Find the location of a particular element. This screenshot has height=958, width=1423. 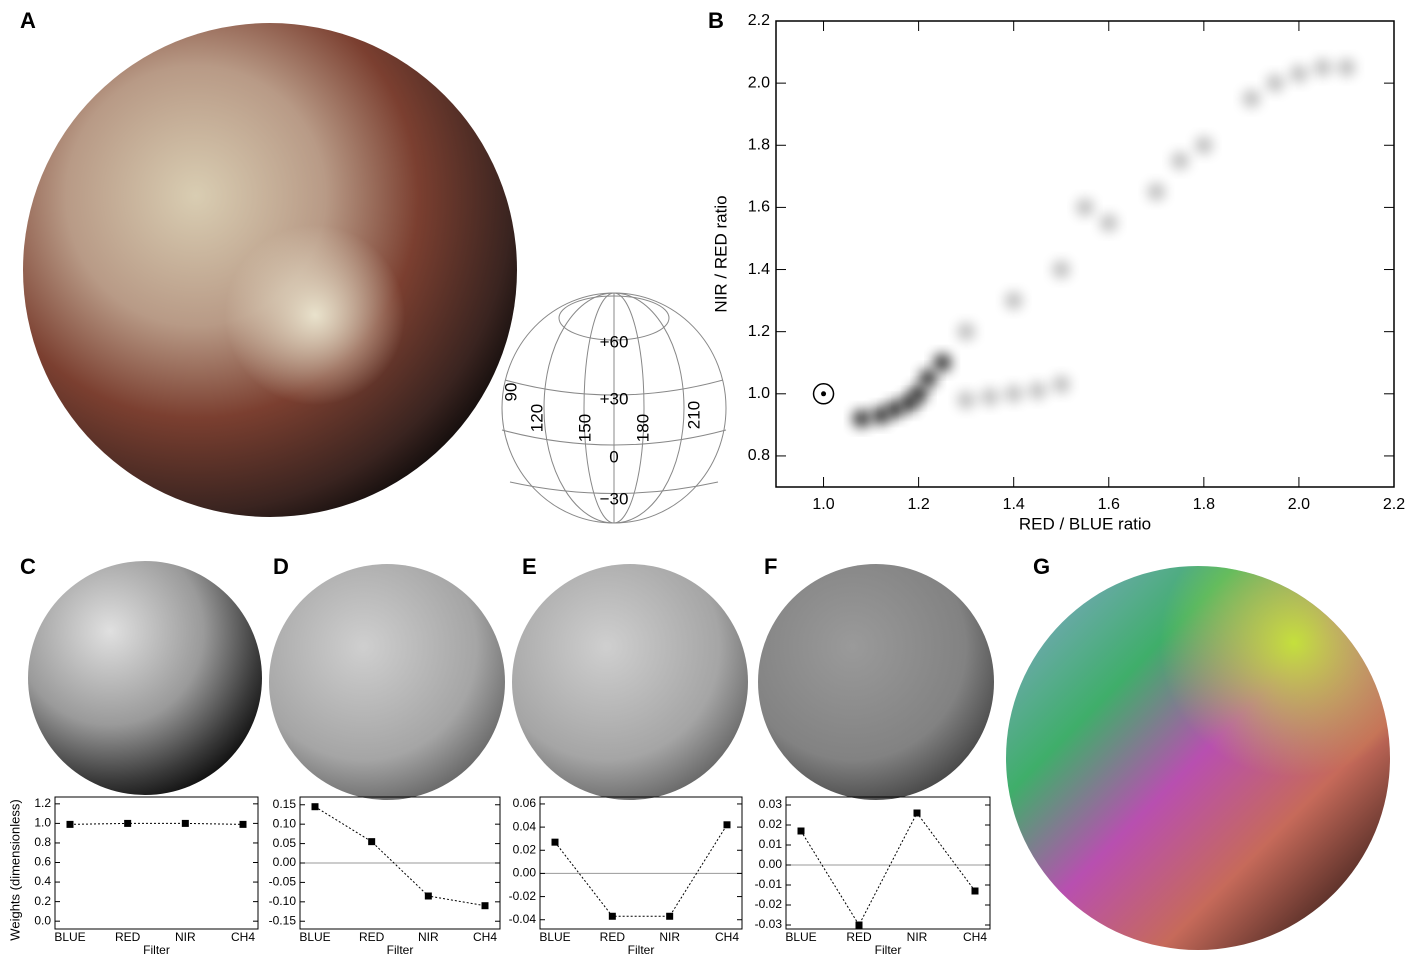

x-tick-label: 1.4 is located at coordinates (1014, 504).